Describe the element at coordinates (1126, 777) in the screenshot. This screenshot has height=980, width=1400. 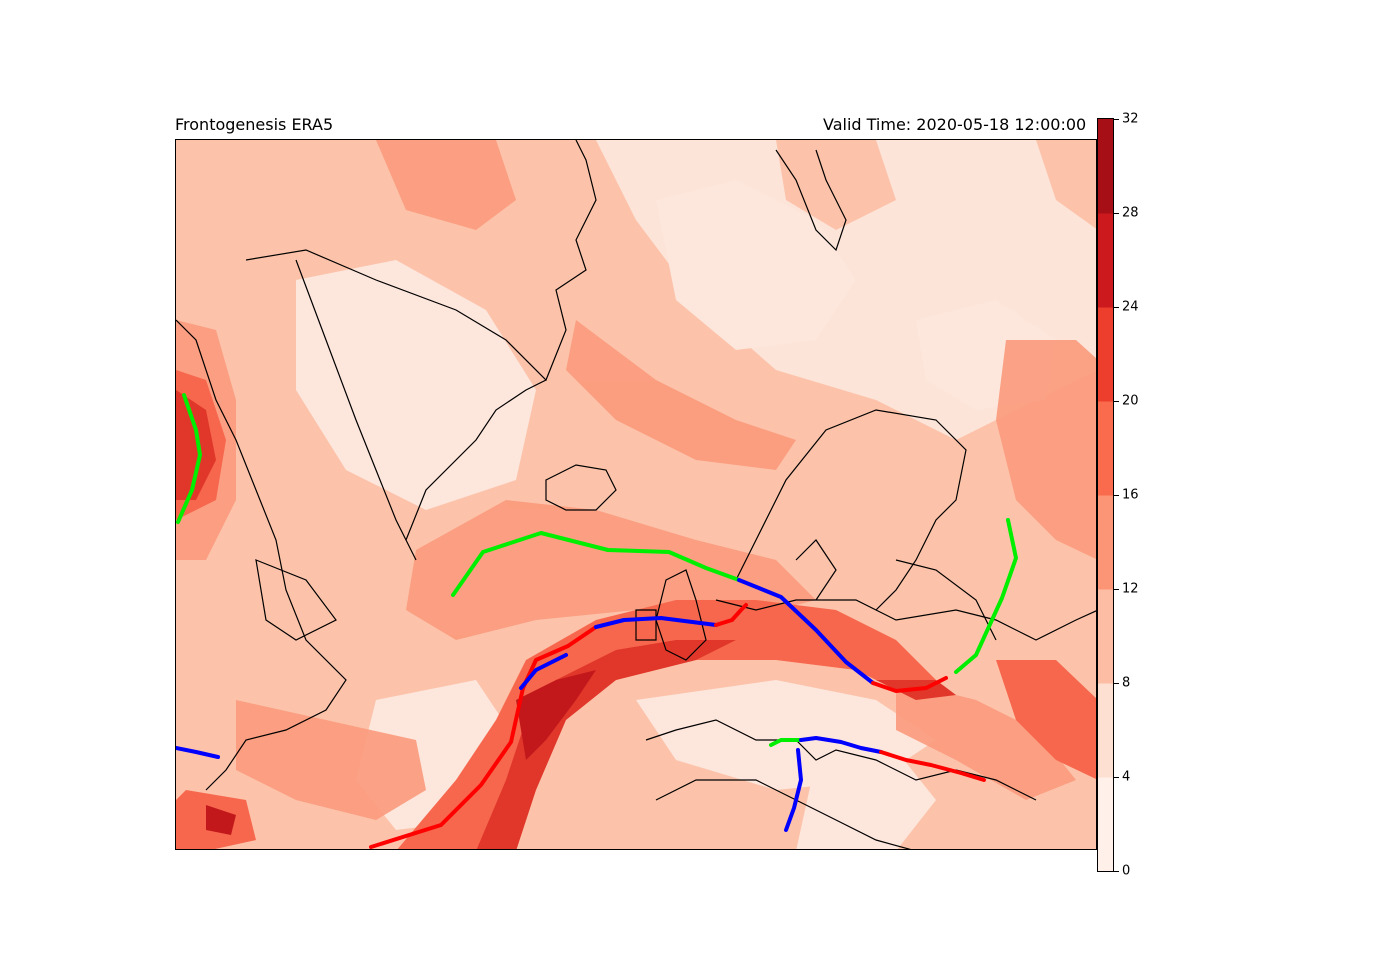
I see `colorbar-tick-label: 4` at that location.